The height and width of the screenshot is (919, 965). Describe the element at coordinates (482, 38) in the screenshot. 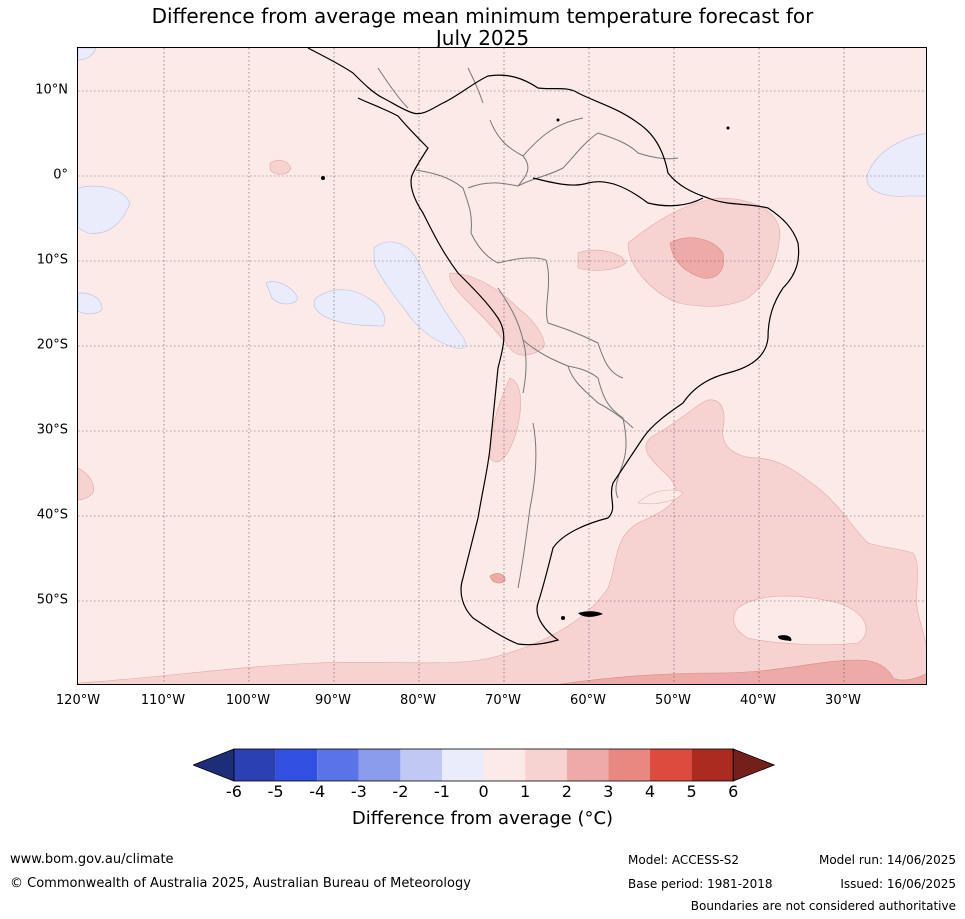

I see `map-title-line-2: July 2025` at that location.